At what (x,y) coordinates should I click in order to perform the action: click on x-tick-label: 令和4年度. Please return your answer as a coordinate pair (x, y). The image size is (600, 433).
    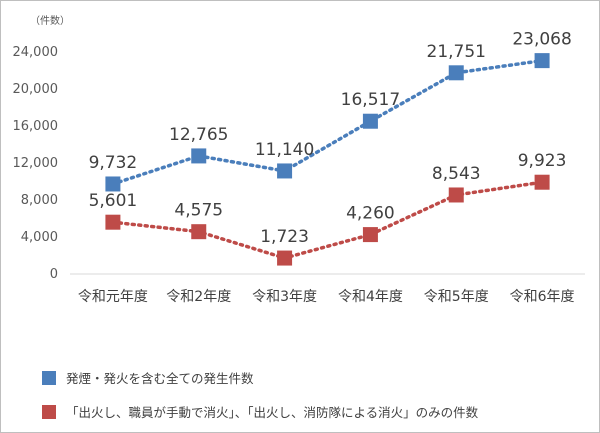
    Looking at the image, I should click on (370, 297).